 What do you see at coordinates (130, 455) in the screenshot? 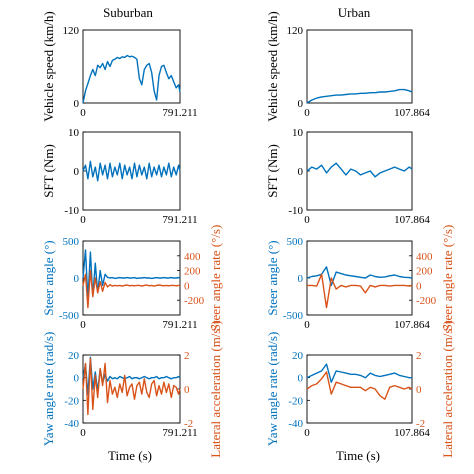
I see `x-axis-label-suburban: Time (s)` at bounding box center [130, 455].